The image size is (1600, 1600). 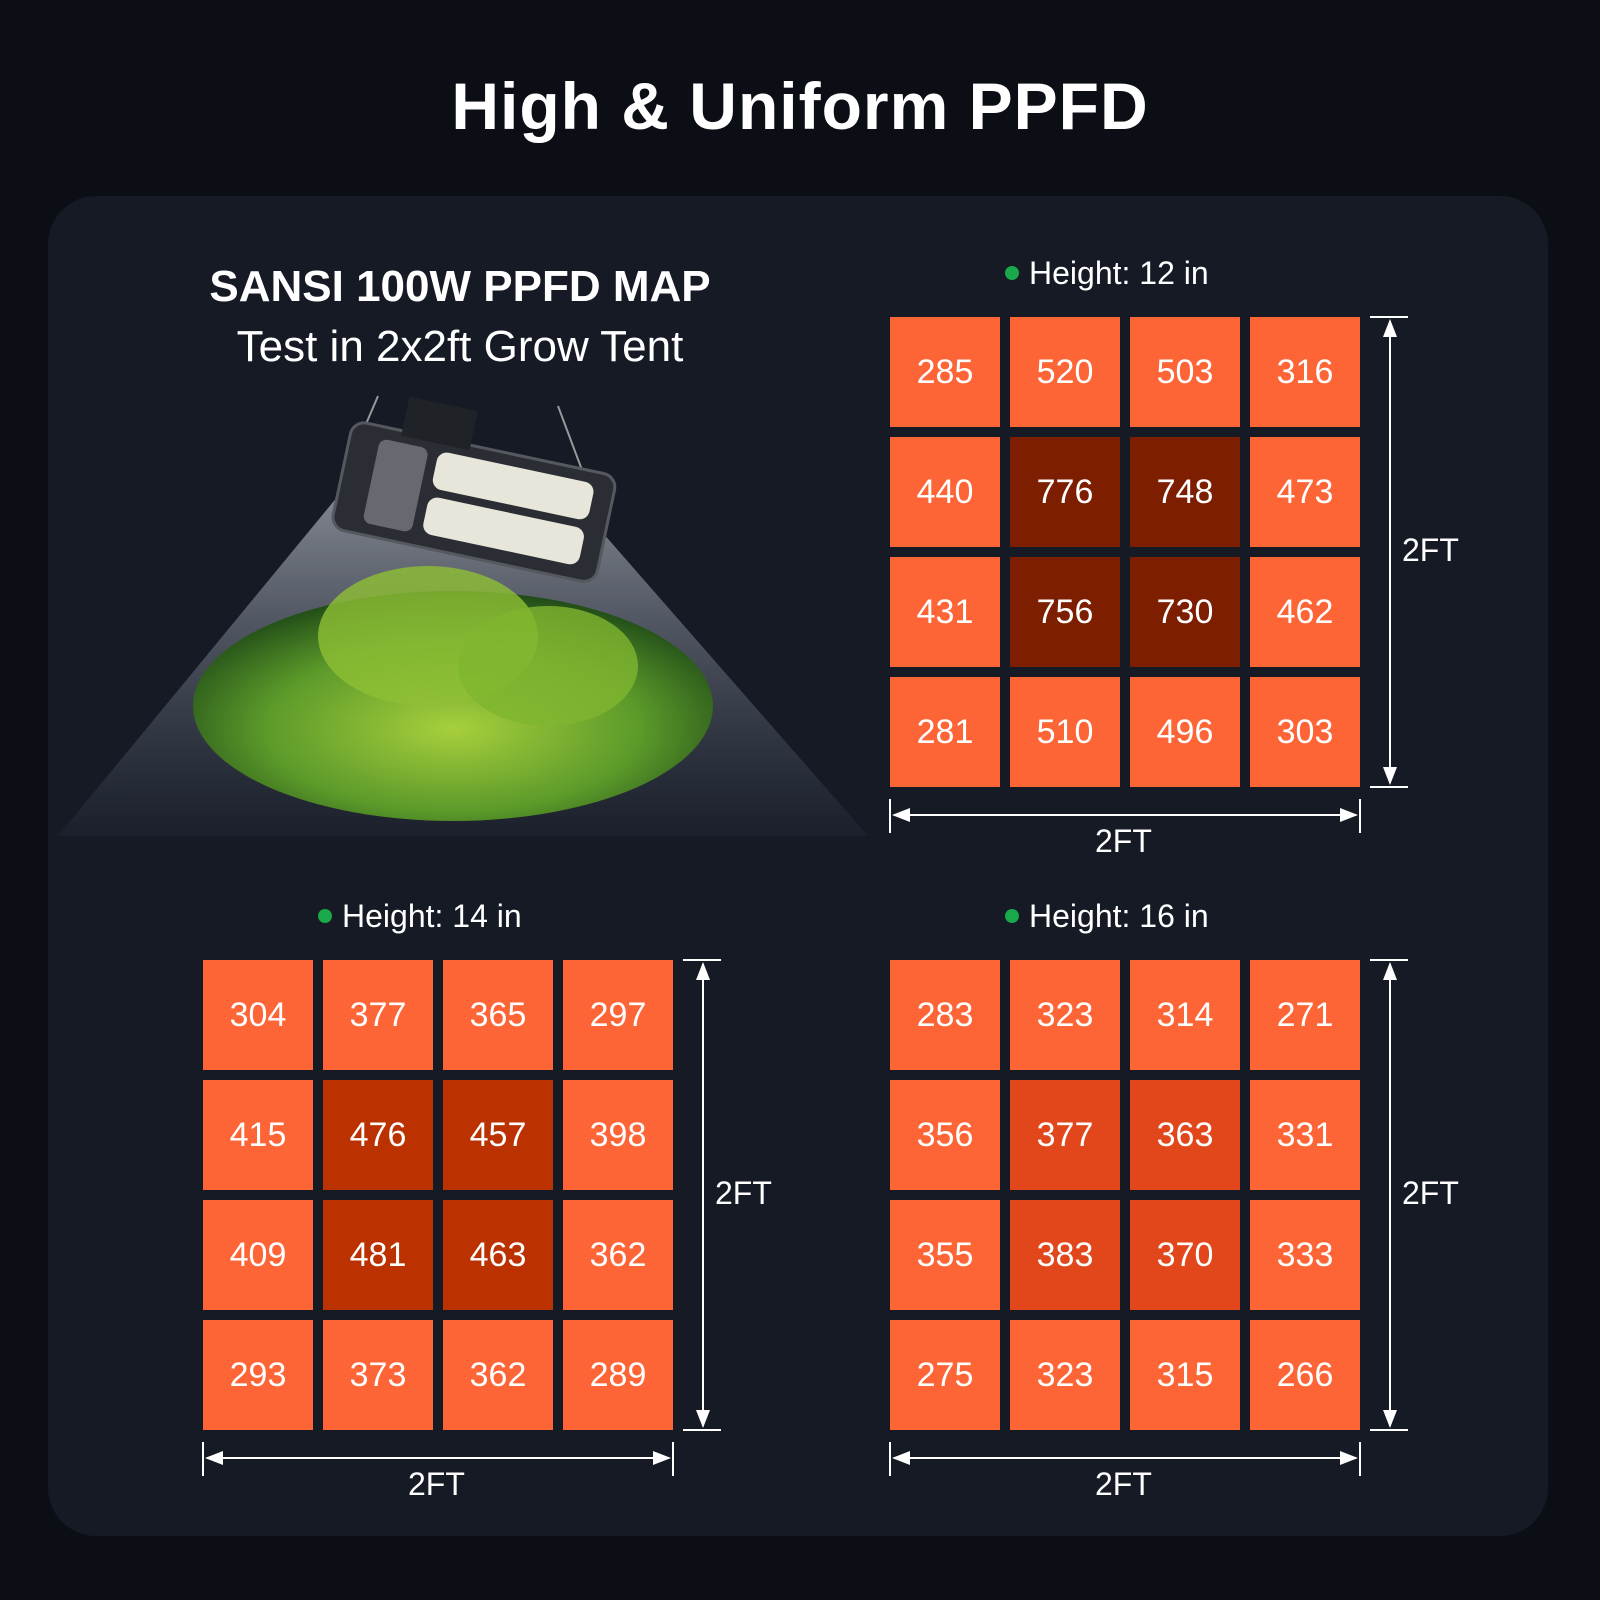 I want to click on heatmap-cell: 496, so click(x=1185, y=732).